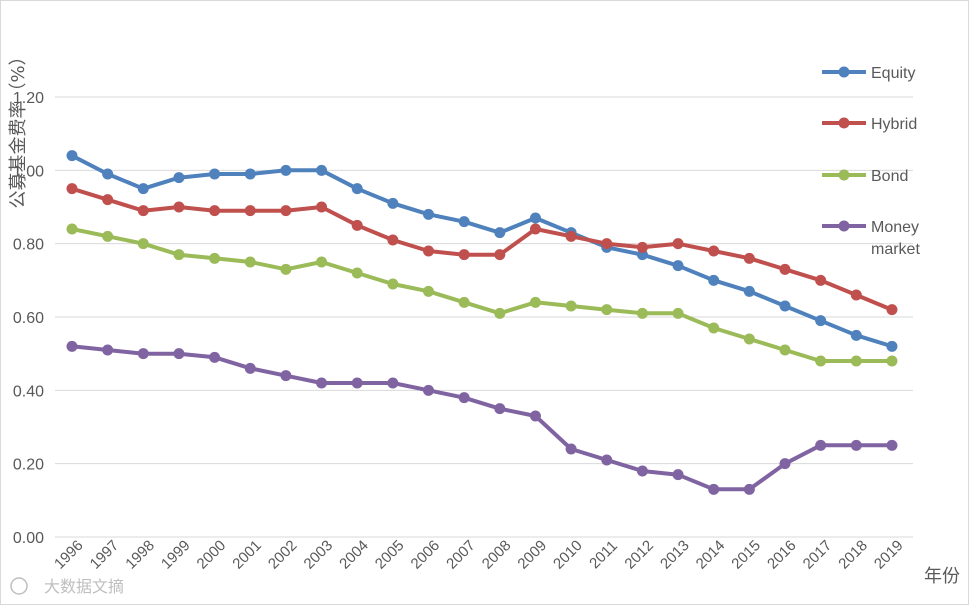 The image size is (969, 605). What do you see at coordinates (711, 555) in the screenshot?
I see `x-tick-label: 2014` at bounding box center [711, 555].